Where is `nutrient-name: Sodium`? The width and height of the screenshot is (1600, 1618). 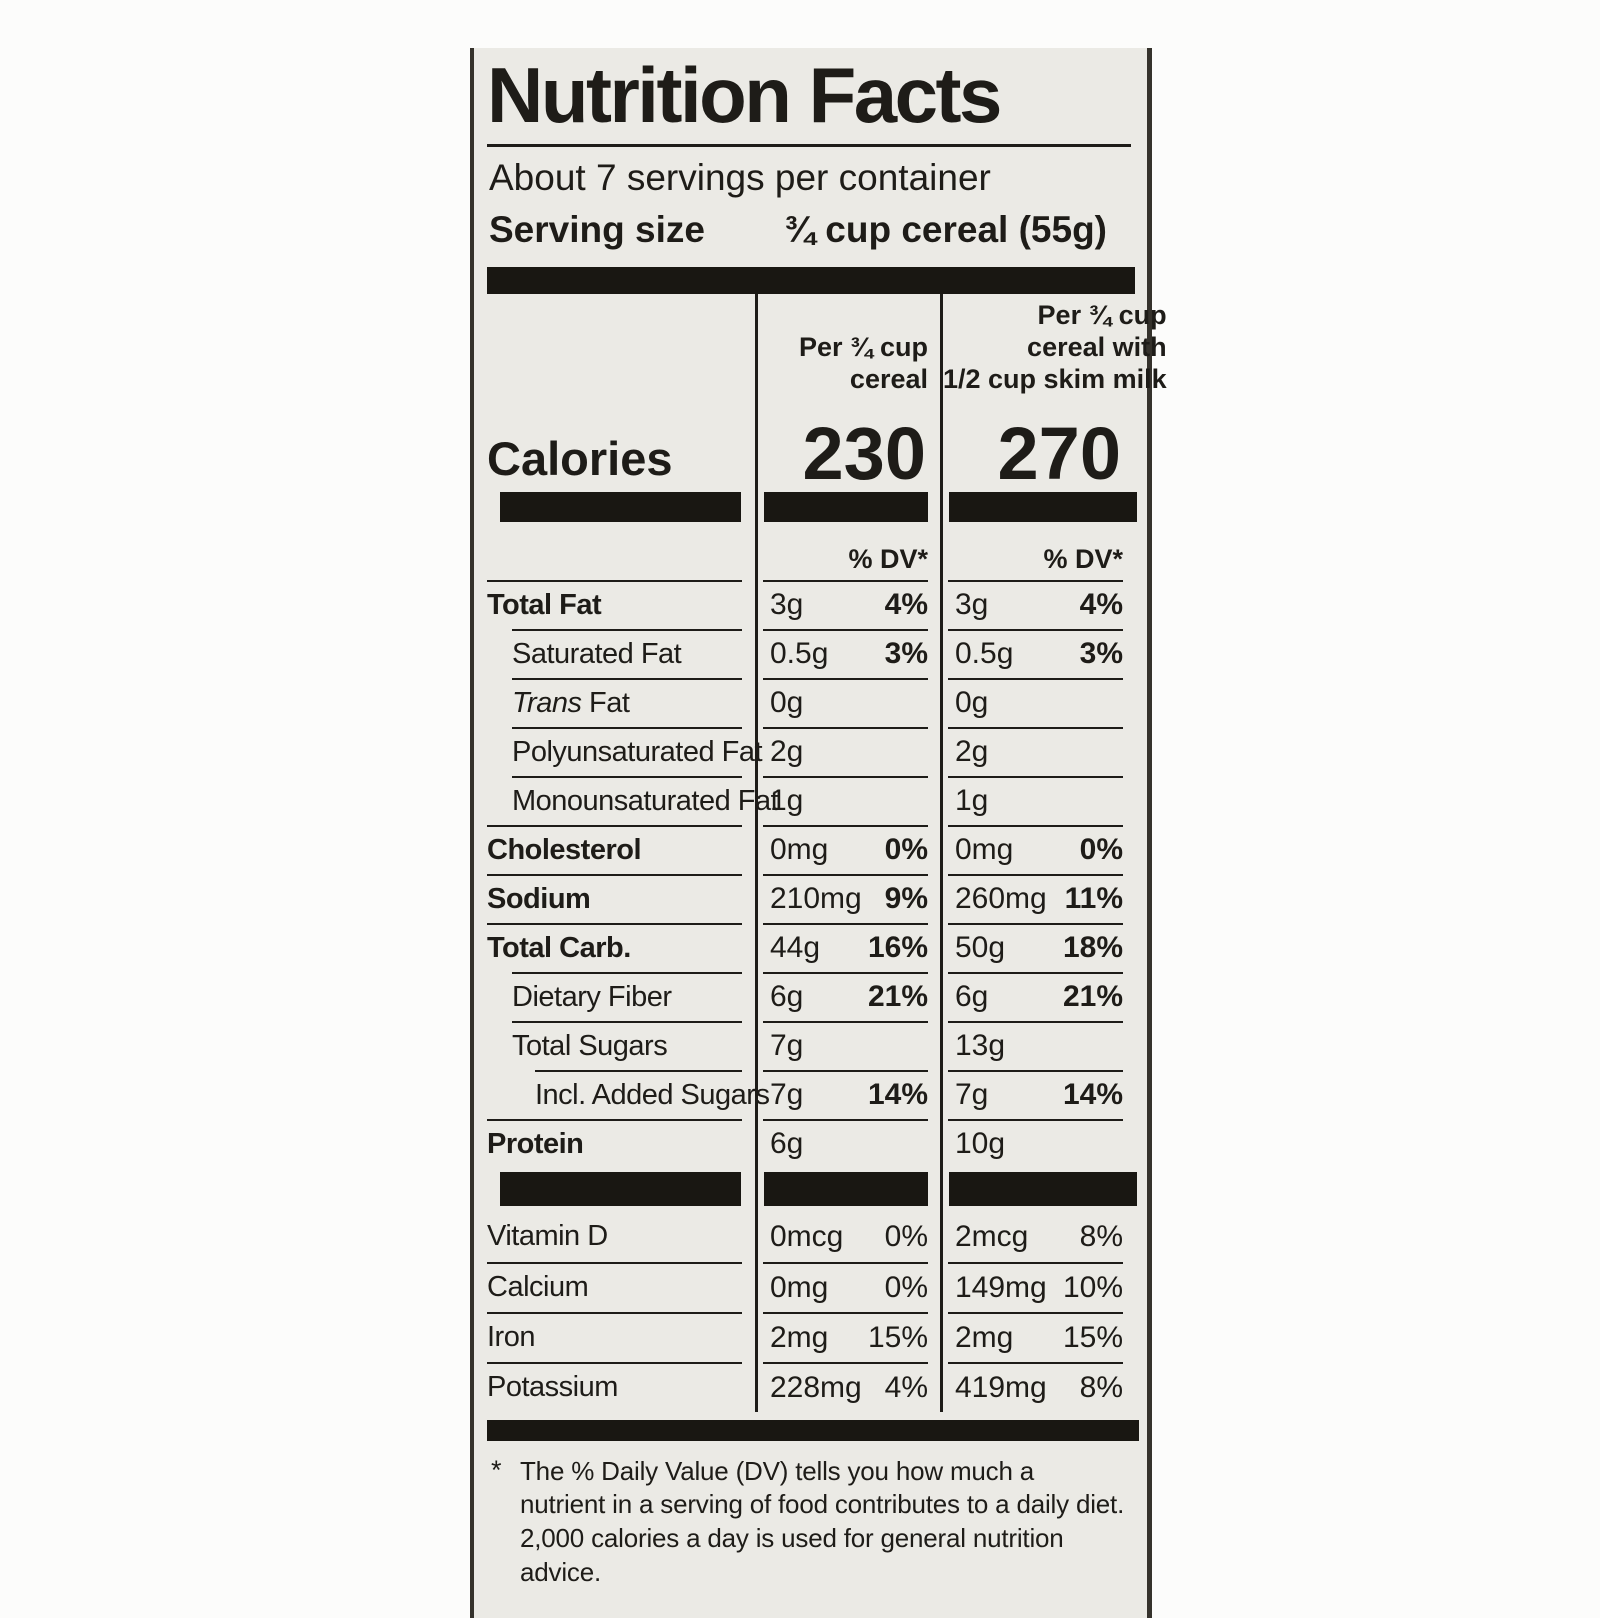
nutrient-name: Sodium is located at coordinates (539, 898).